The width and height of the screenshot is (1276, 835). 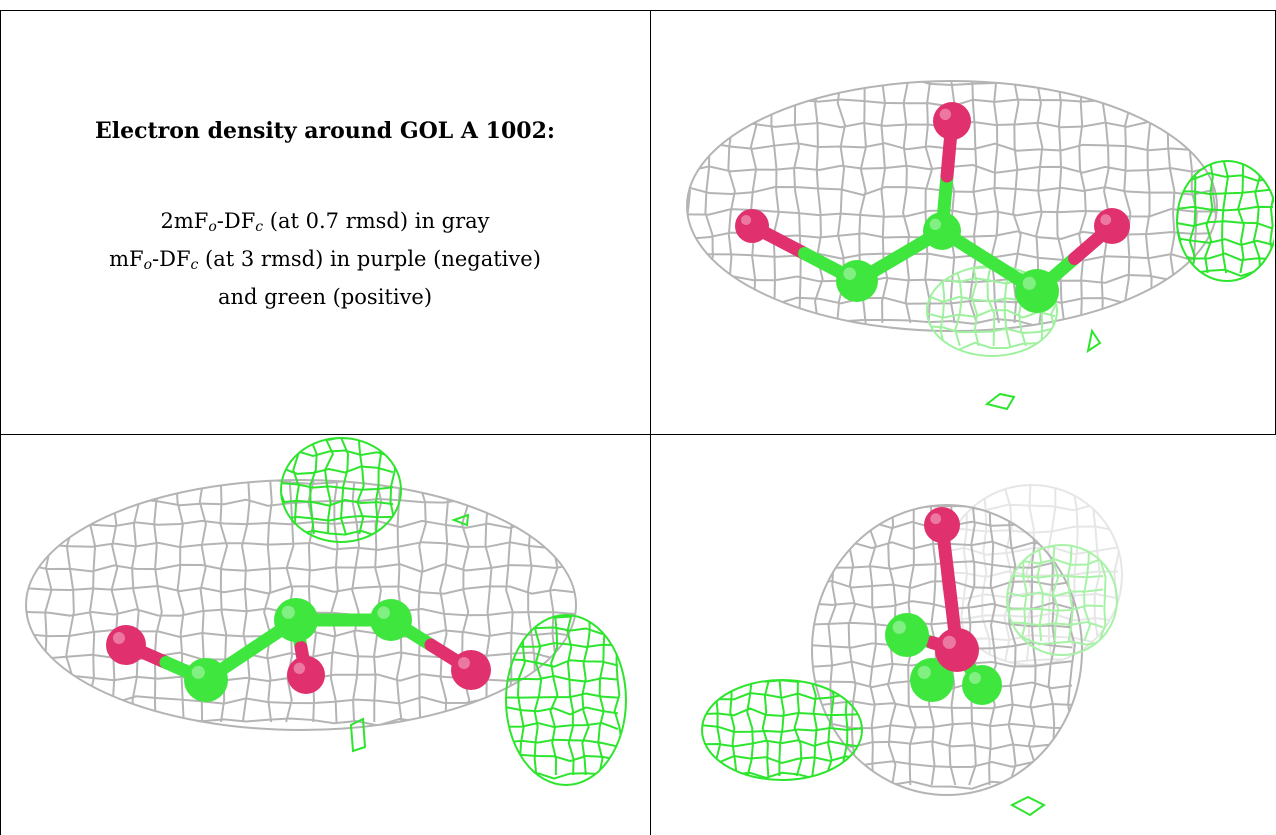 I want to click on page-title: Electron density around GOL A 1002:, so click(x=325, y=131).